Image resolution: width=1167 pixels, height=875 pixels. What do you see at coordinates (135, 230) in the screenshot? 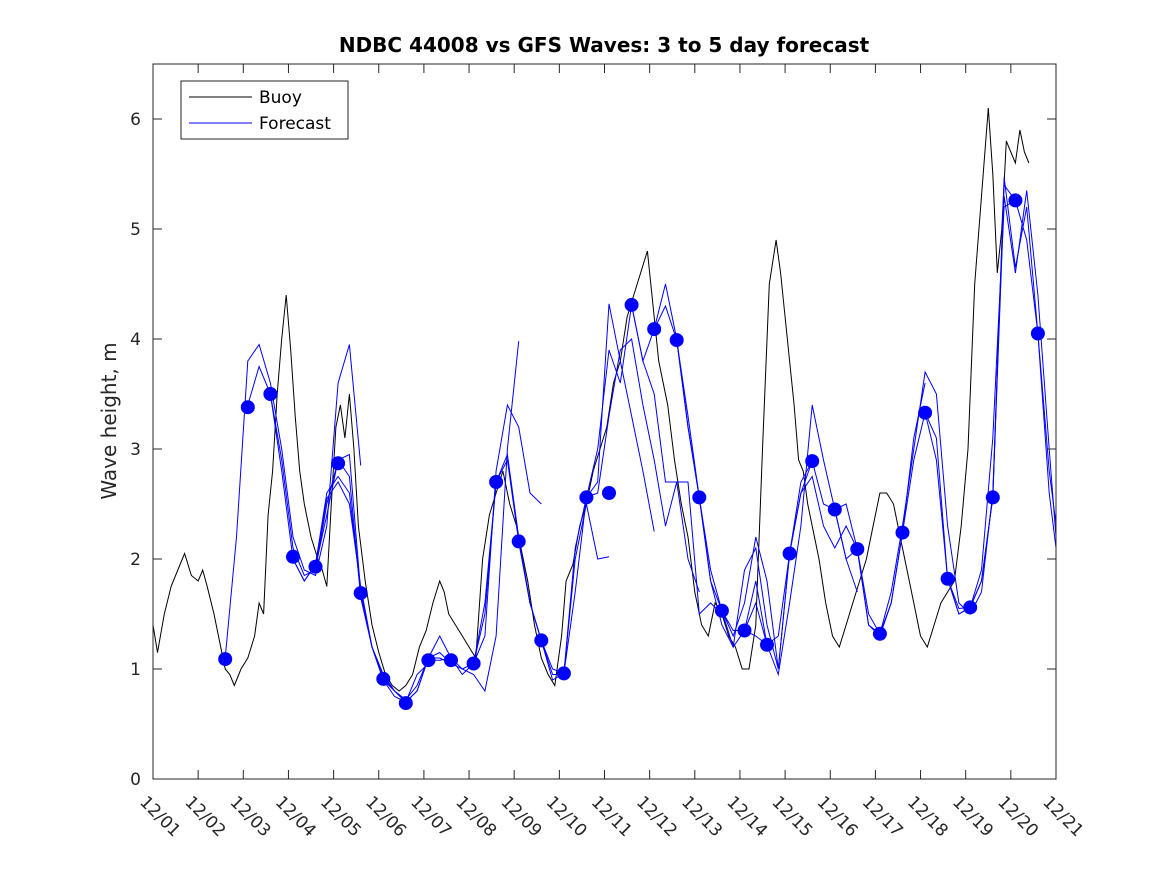
I see `y-tick-label: 5` at bounding box center [135, 230].